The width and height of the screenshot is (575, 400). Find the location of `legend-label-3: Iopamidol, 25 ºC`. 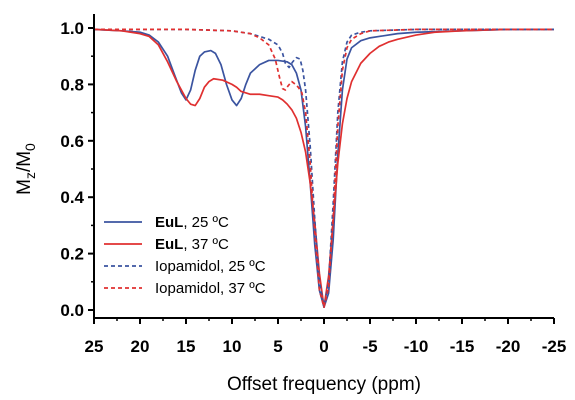

legend-label-3: Iopamidol, 25 ºC is located at coordinates (210, 266).